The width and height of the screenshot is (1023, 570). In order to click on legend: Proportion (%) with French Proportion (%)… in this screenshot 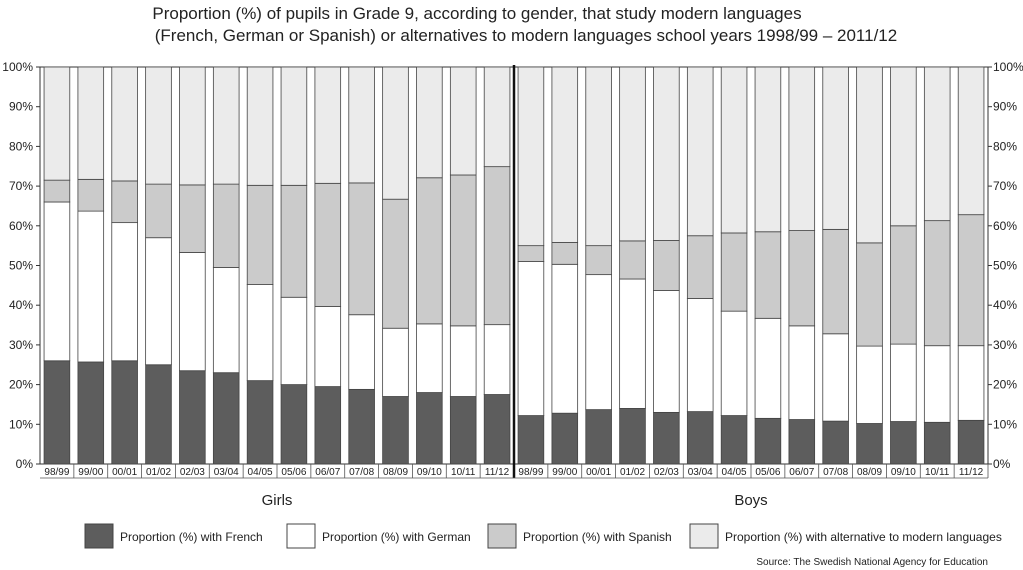, I will do `click(543, 536)`.